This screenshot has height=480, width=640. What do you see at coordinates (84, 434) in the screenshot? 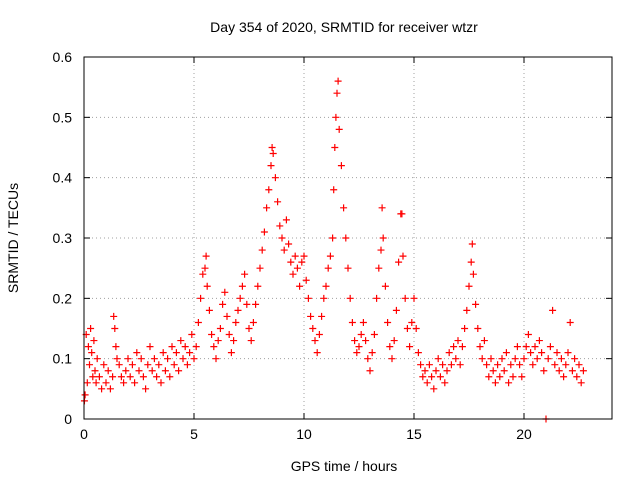
I see `x-tick-label: 0` at bounding box center [84, 434].